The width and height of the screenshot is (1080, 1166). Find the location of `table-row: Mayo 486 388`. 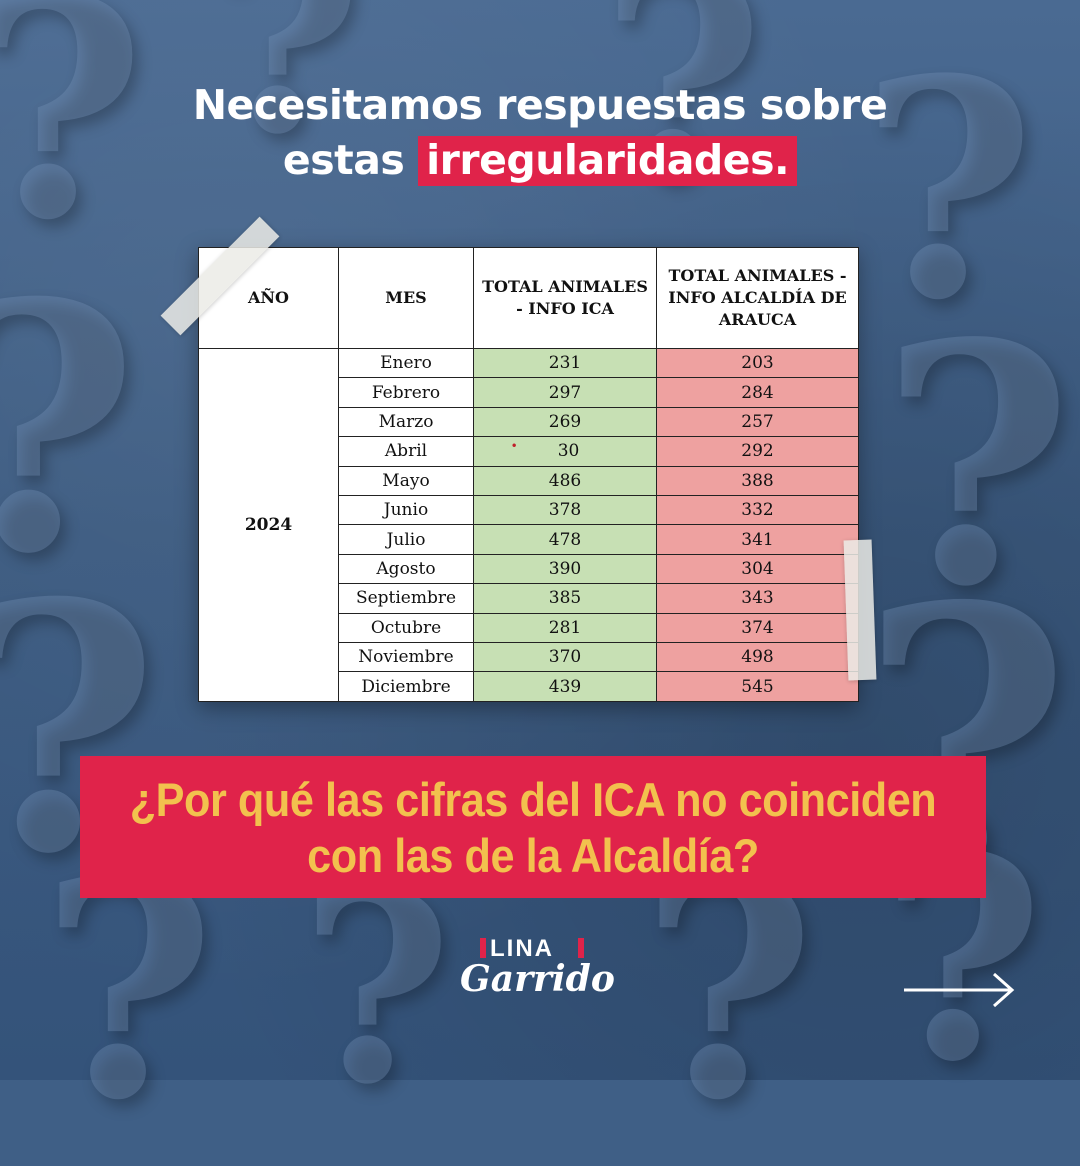

table-row: Mayo 486 388 is located at coordinates (529, 481).